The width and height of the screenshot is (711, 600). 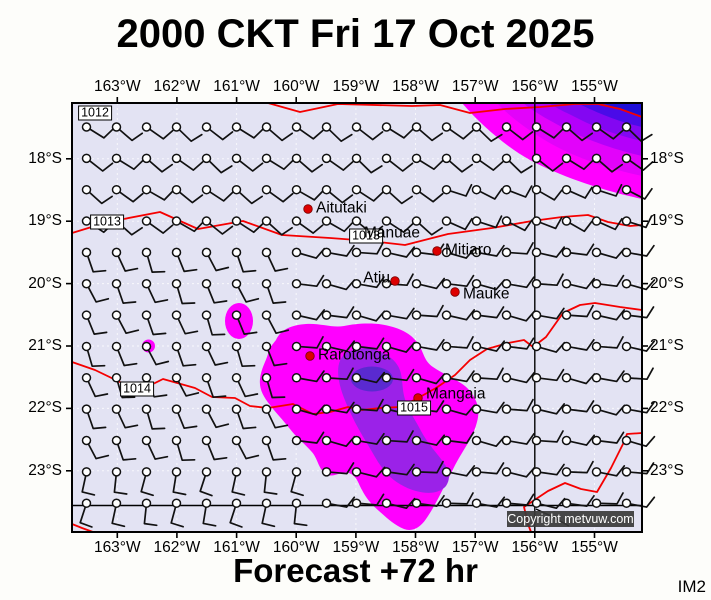 I want to click on lat-label-left-3: 21°S, so click(x=45, y=345).